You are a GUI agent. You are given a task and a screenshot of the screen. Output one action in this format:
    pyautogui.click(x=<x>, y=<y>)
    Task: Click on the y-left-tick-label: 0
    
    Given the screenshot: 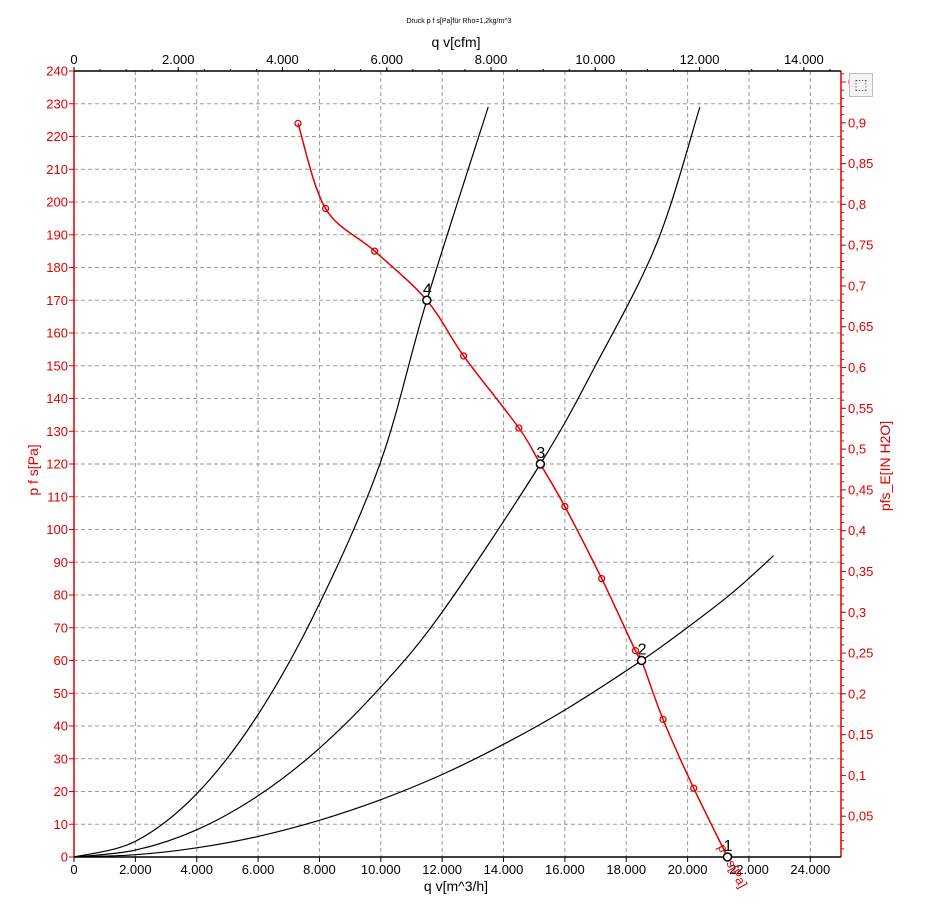 What is the action you would take?
    pyautogui.click(x=64, y=857)
    